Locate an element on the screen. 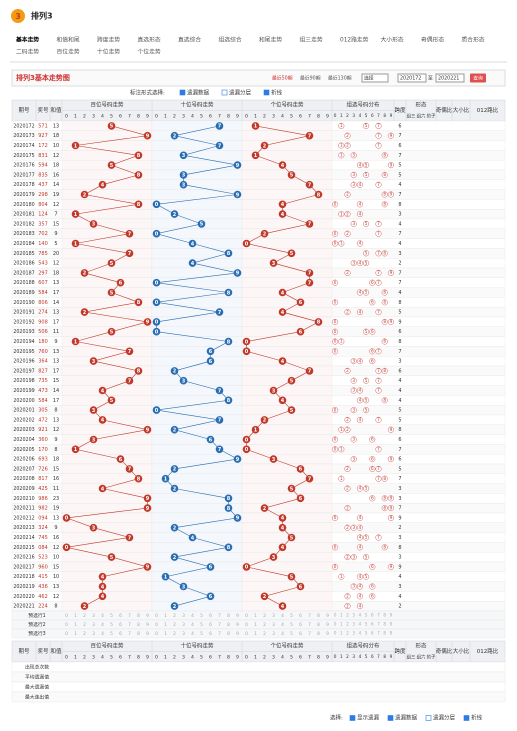  nav-tab: 组三走势 is located at coordinates (311, 40).